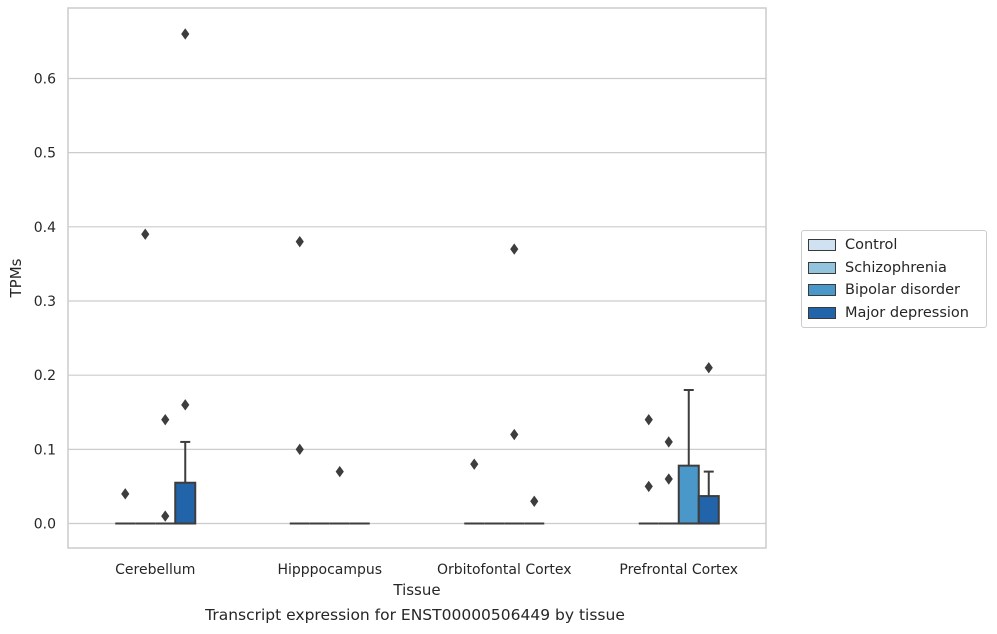 The width and height of the screenshot is (997, 634). I want to click on y-tick-label: 0.2, so click(45, 376).